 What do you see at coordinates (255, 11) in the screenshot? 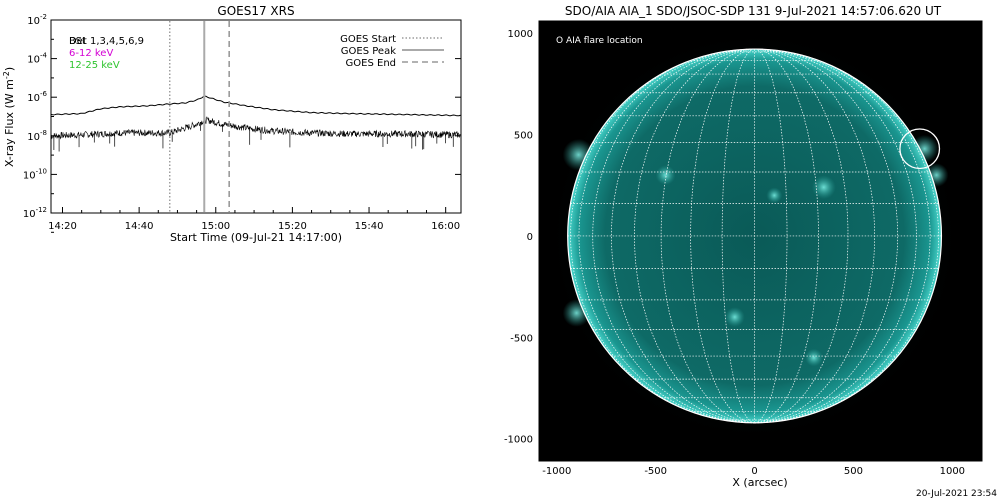
I see `goes-plot-title: GOES17 XRS` at bounding box center [255, 11].